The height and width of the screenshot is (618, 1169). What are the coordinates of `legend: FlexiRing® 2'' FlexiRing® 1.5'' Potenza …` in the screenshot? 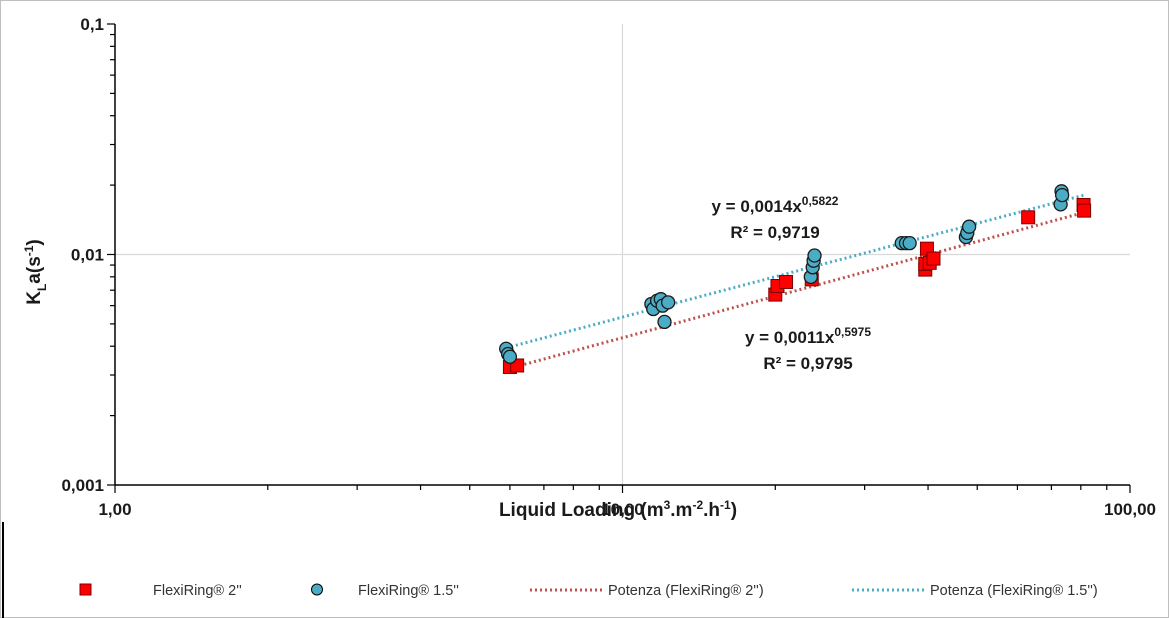 It's located at (588, 591).